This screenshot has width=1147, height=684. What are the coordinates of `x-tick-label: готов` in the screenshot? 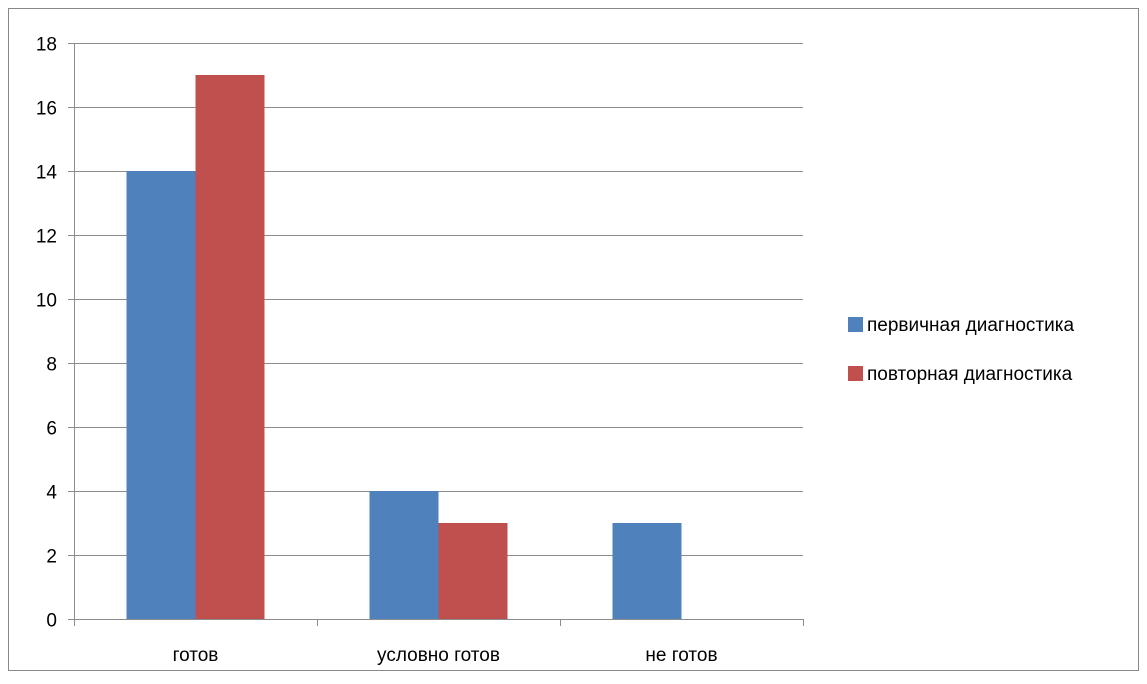 It's located at (196, 655).